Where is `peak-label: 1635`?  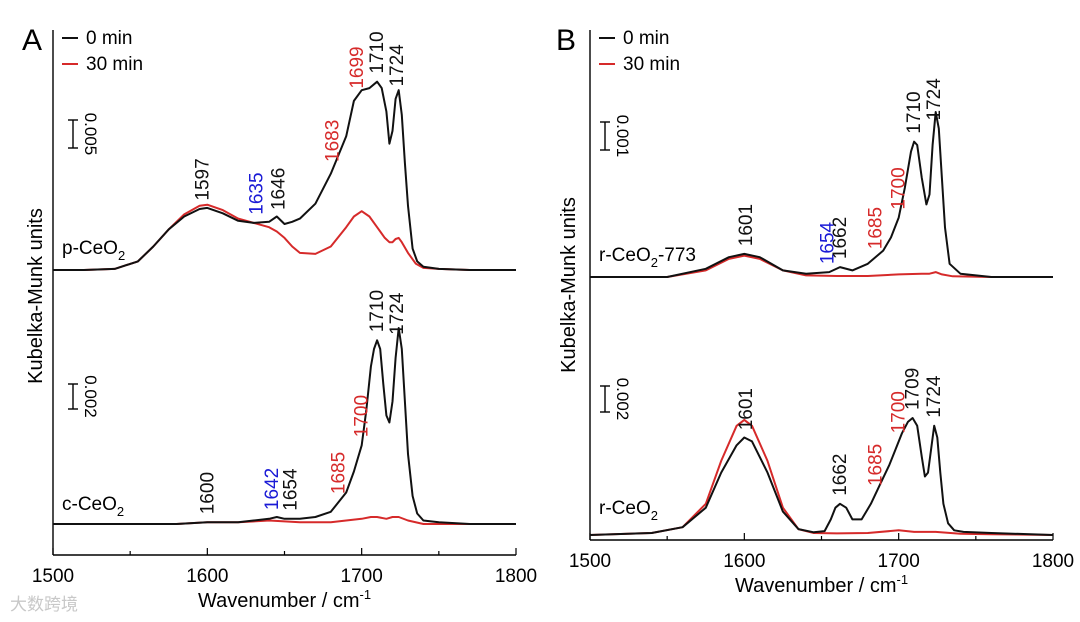
peak-label: 1635 is located at coordinates (257, 193).